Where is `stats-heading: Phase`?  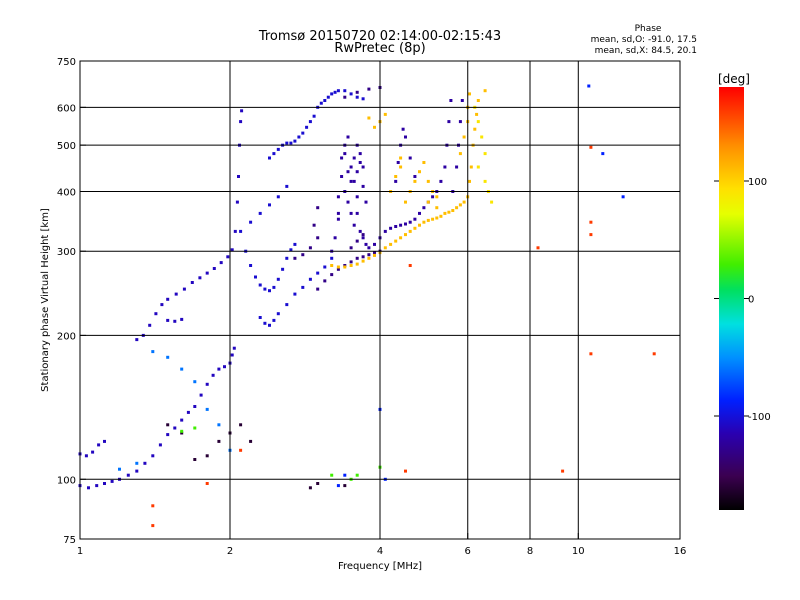
stats-heading: Phase is located at coordinates (648, 29).